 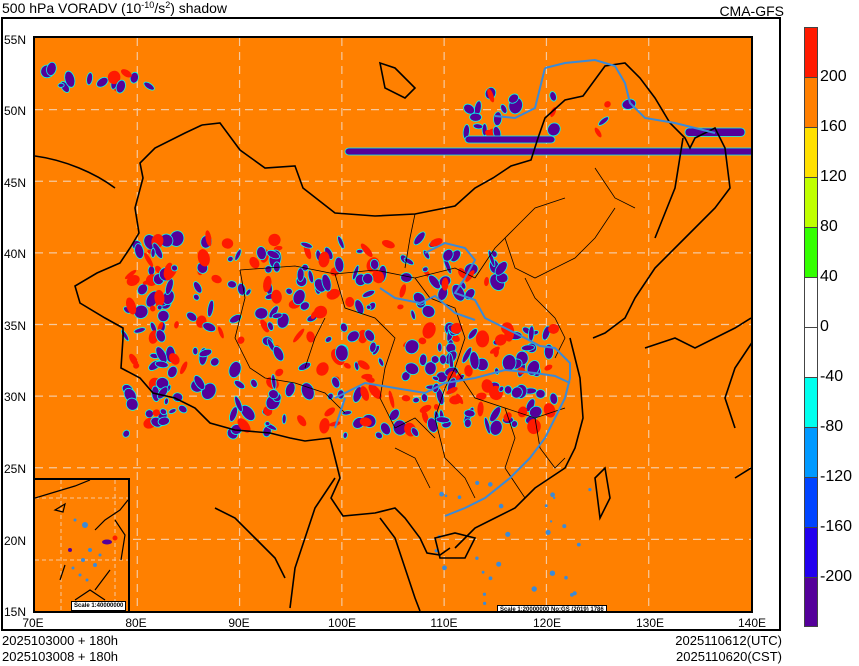 What do you see at coordinates (15, 541) in the screenshot?
I see `lat-label: 20N` at bounding box center [15, 541].